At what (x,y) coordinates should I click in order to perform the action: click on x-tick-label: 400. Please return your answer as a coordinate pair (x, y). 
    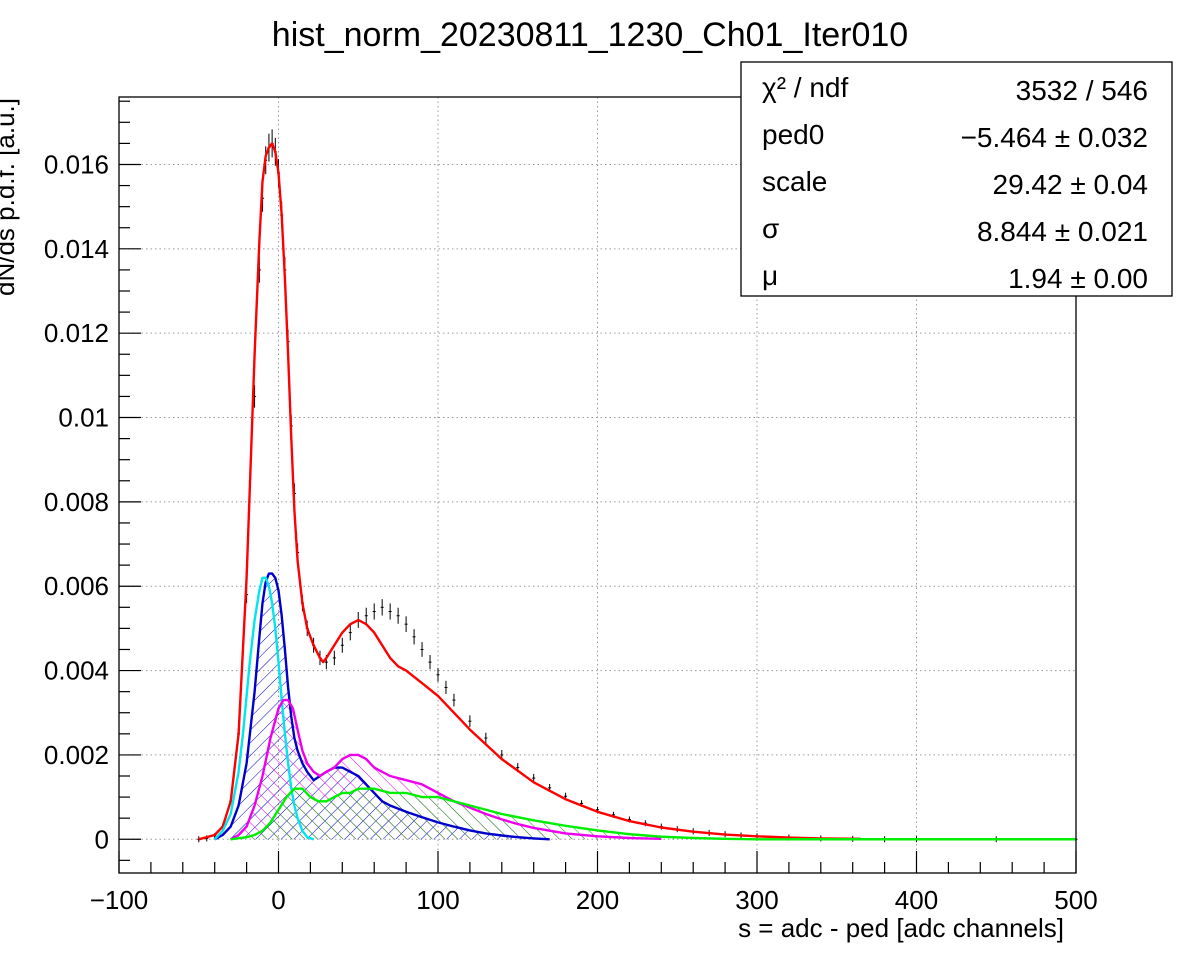
    Looking at the image, I should click on (916, 900).